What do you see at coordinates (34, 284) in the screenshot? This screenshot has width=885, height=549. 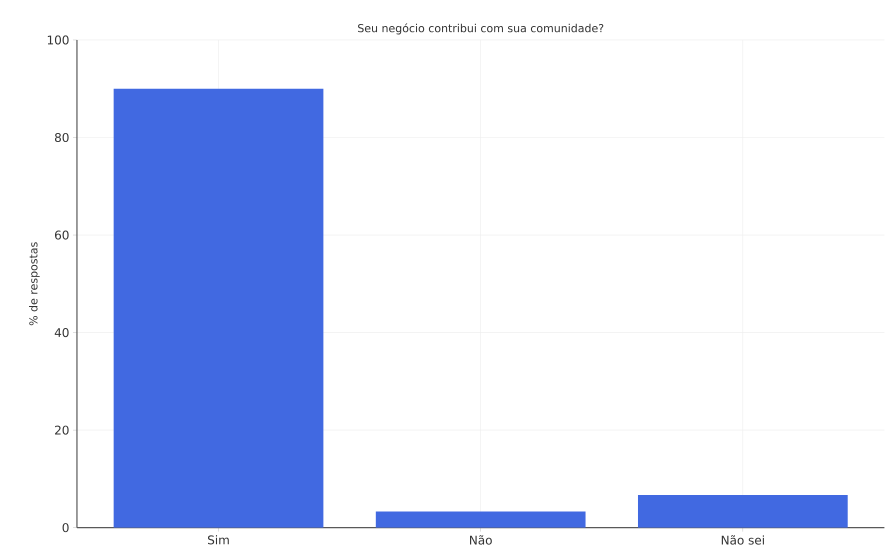 I see `y-axis-title: % de respostas` at bounding box center [34, 284].